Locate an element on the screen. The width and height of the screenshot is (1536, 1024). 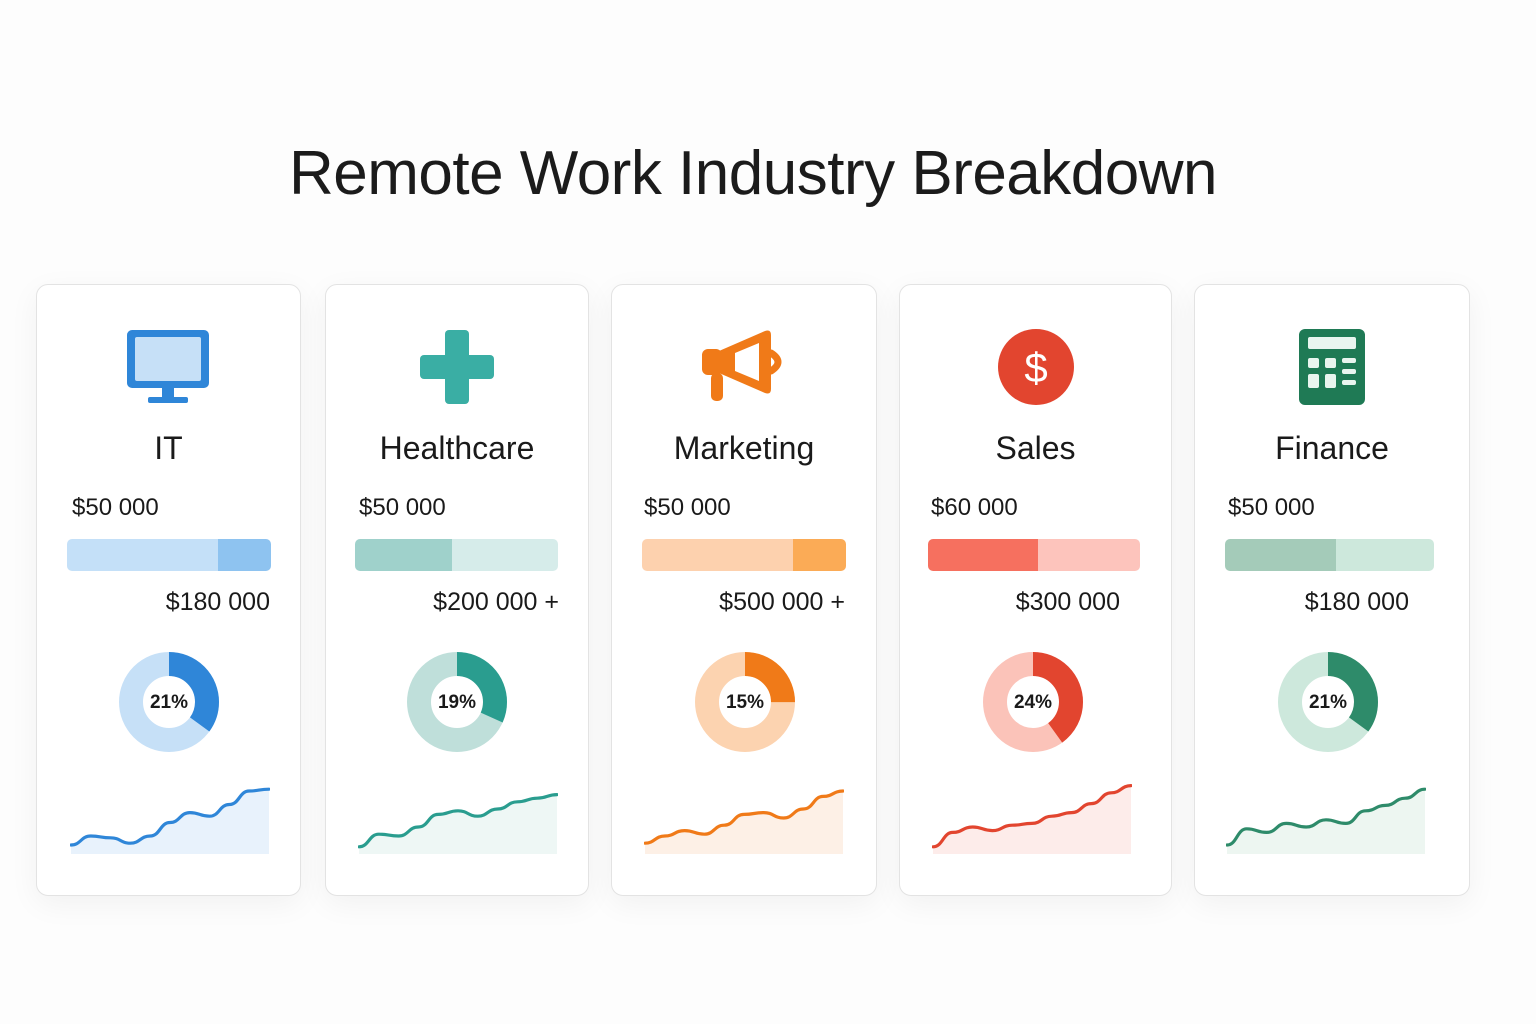
share-percent-label: 24% is located at coordinates (1033, 702).